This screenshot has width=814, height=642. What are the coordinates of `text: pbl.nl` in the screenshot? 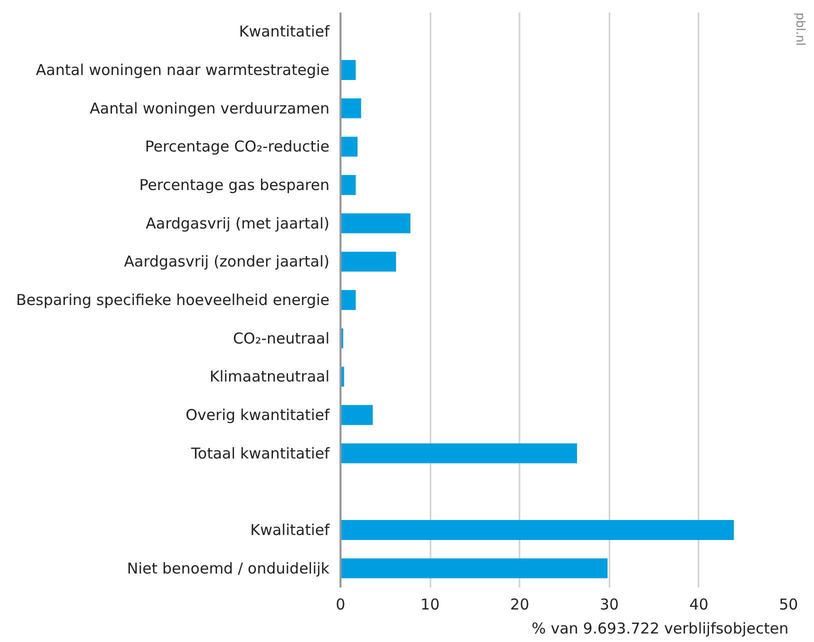 It's located at (801, 29).